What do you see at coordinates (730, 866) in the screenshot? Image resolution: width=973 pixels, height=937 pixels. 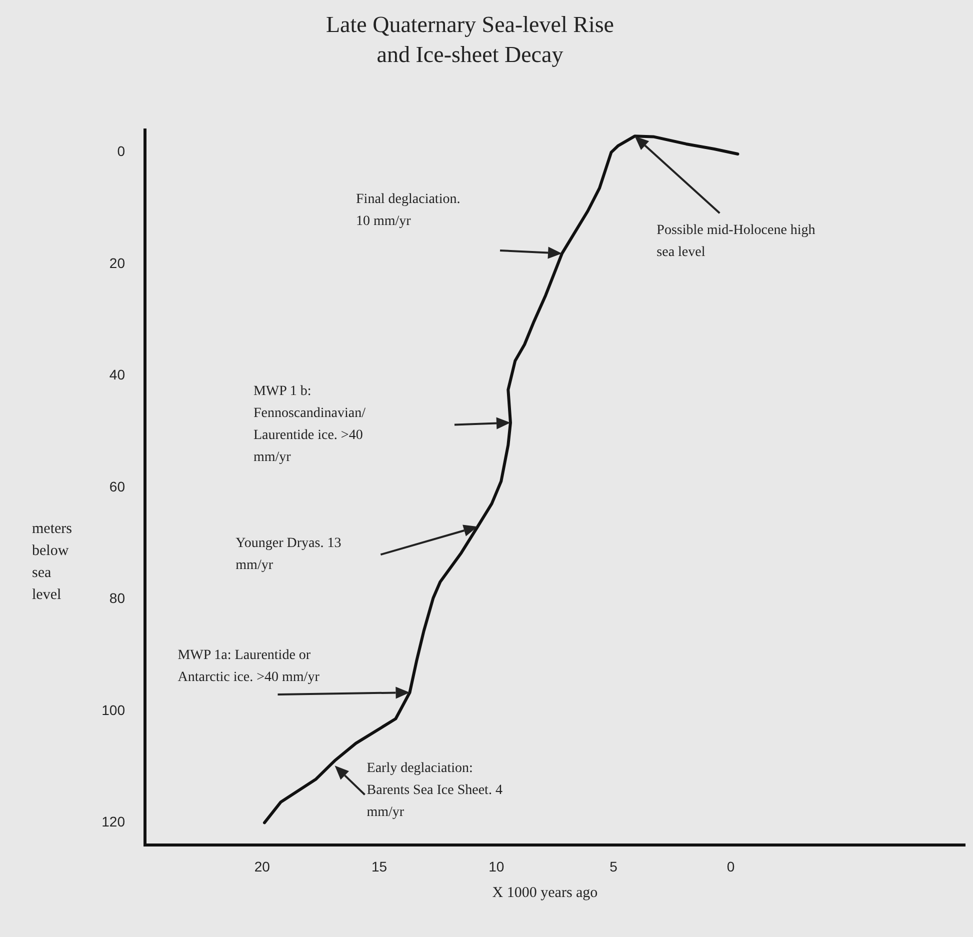 I see `x-tick-label: 0` at bounding box center [730, 866].